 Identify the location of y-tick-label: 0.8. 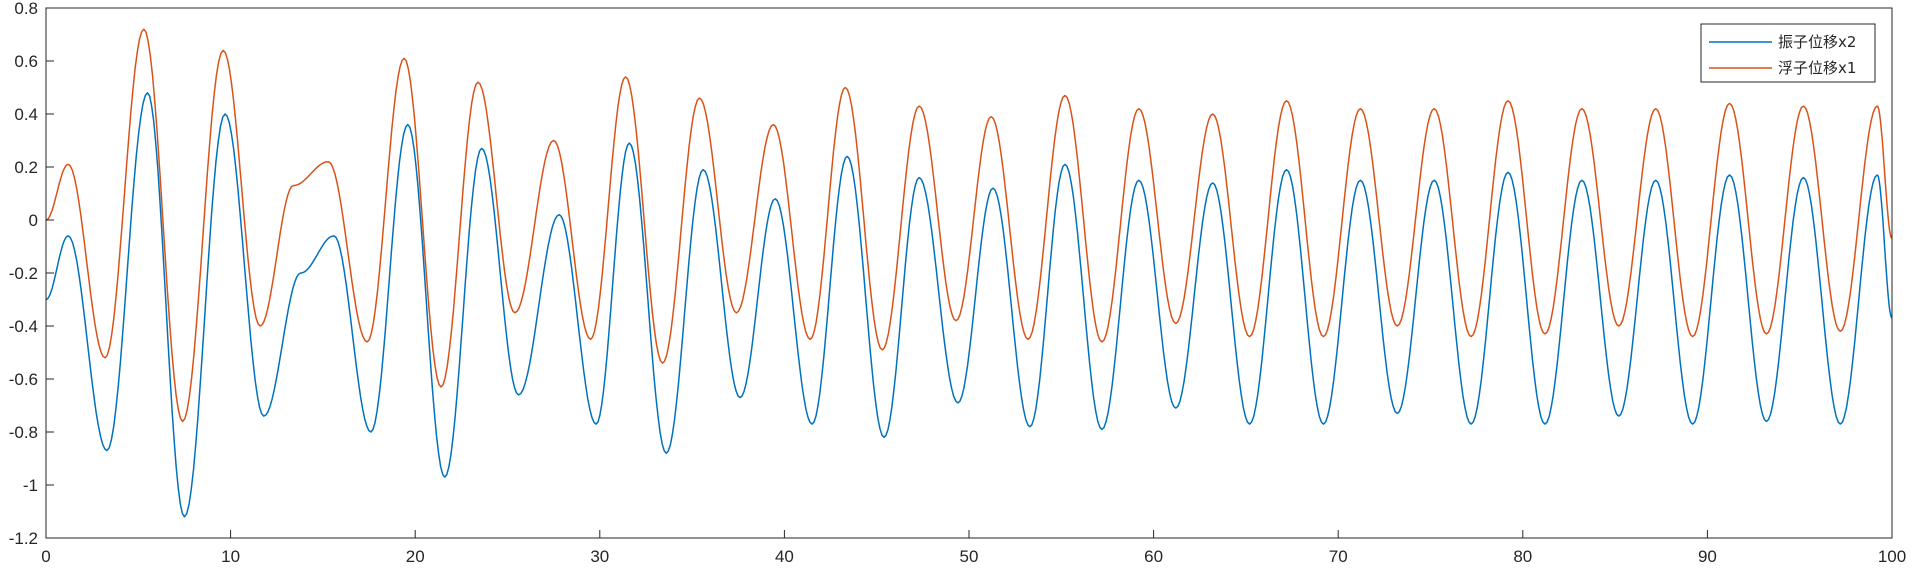
(26, 9).